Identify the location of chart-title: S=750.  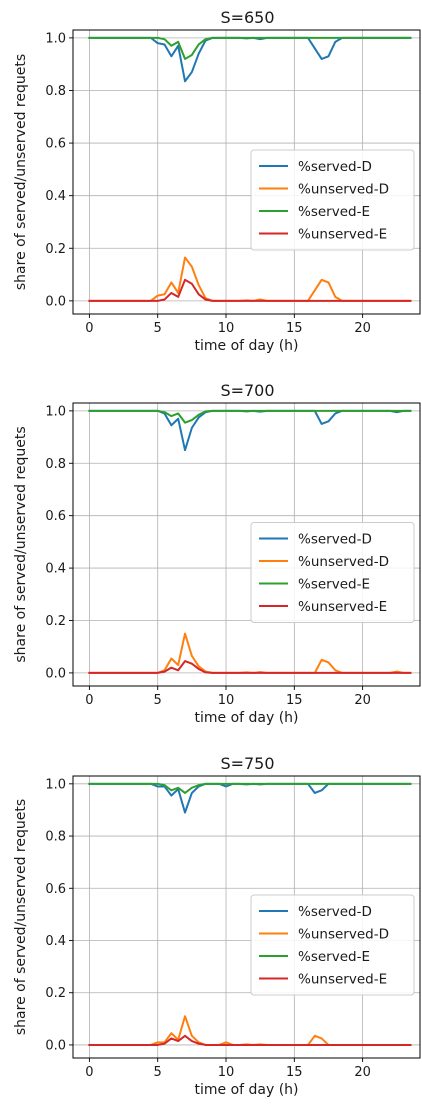
(247, 763).